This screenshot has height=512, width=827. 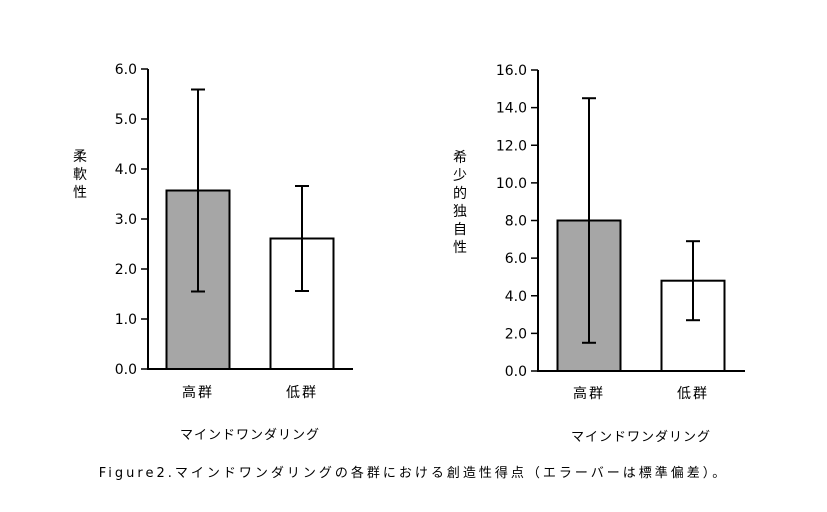 I want to click on y-tick-label: 14.0, so click(x=511, y=109).